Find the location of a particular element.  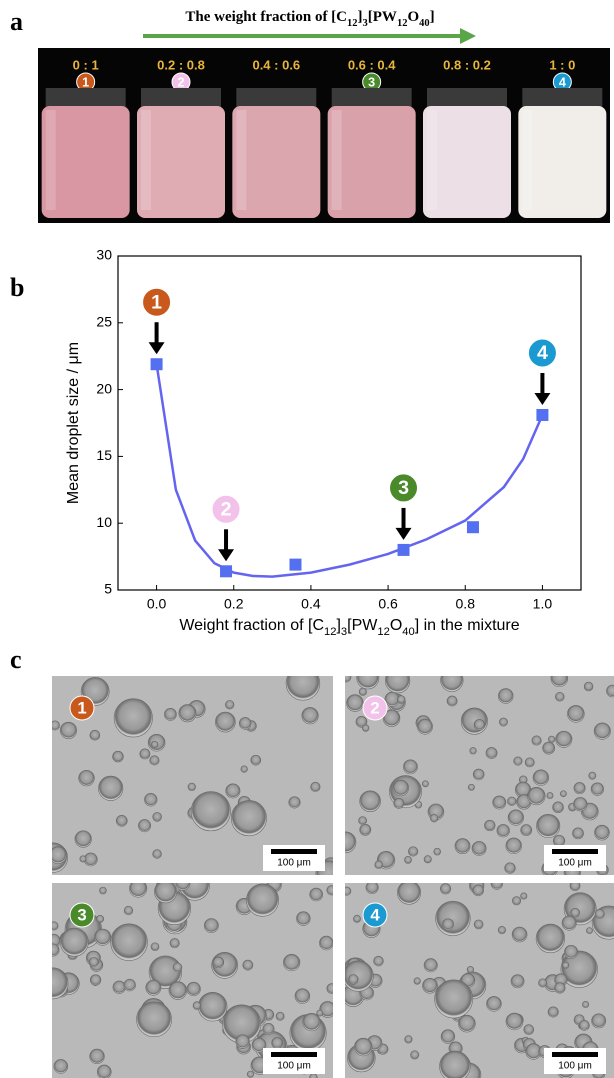

micrograph is located at coordinates (192, 980).